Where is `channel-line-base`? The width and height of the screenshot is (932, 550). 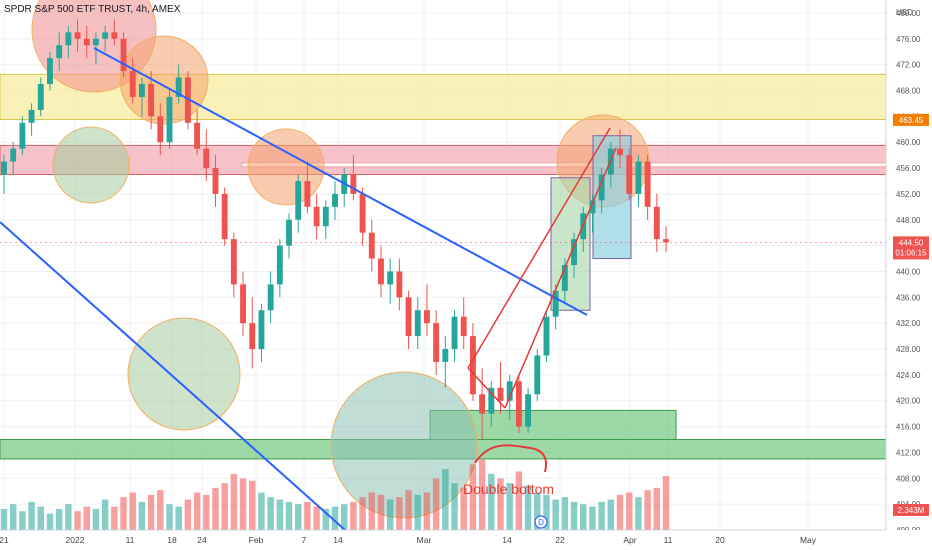 channel-line-base is located at coordinates (486, 388).